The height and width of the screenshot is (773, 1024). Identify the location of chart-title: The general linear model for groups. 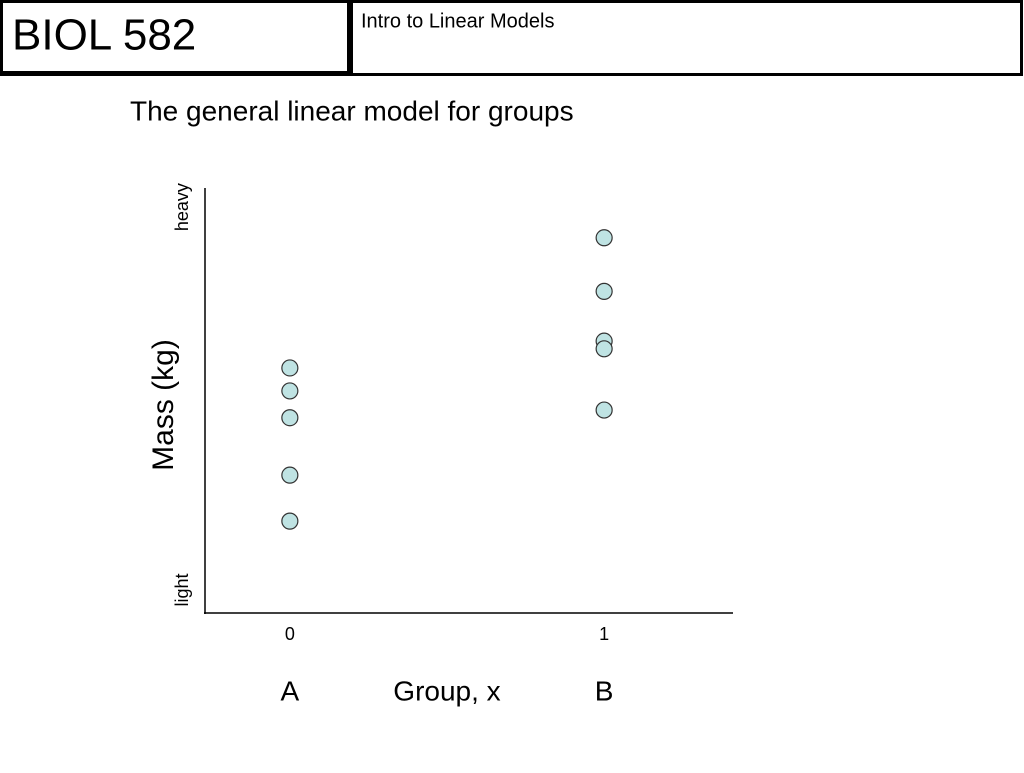
(352, 110).